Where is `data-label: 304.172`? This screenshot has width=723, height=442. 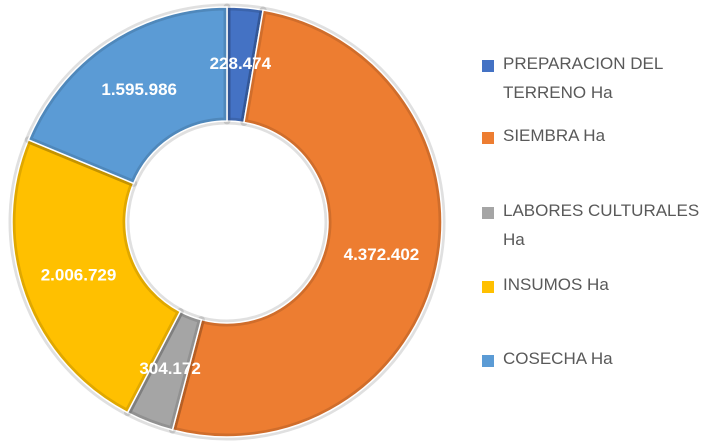
data-label: 304.172 is located at coordinates (169, 368).